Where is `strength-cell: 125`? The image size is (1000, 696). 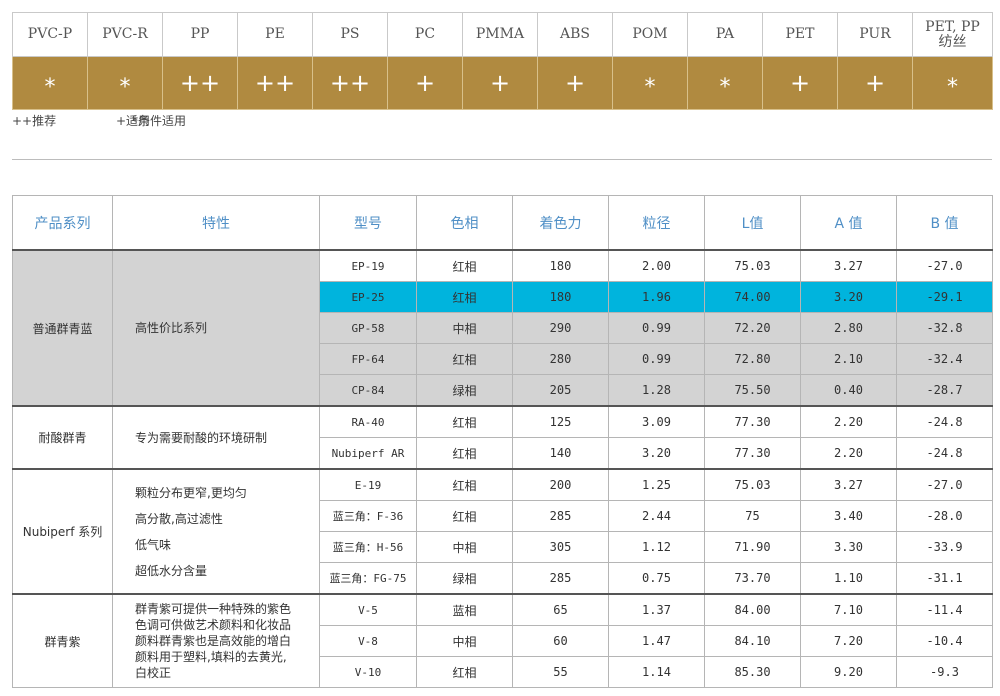
strength-cell: 125 is located at coordinates (560, 421).